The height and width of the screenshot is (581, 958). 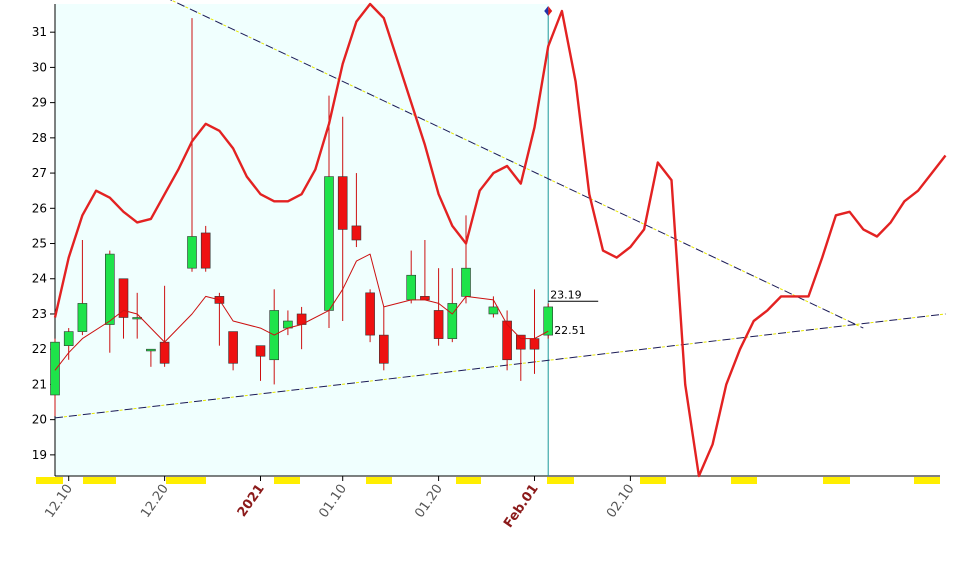 What do you see at coordinates (39, 67) in the screenshot?
I see `y-tick-label: 30` at bounding box center [39, 67].